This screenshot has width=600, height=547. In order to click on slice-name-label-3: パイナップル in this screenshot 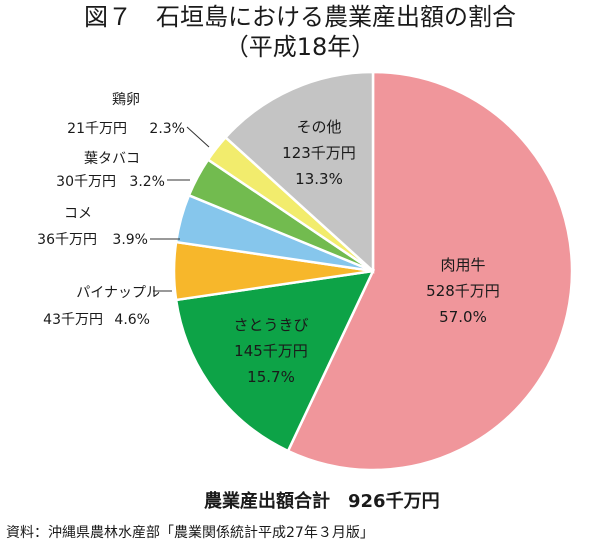, I will do `click(118, 293)`.